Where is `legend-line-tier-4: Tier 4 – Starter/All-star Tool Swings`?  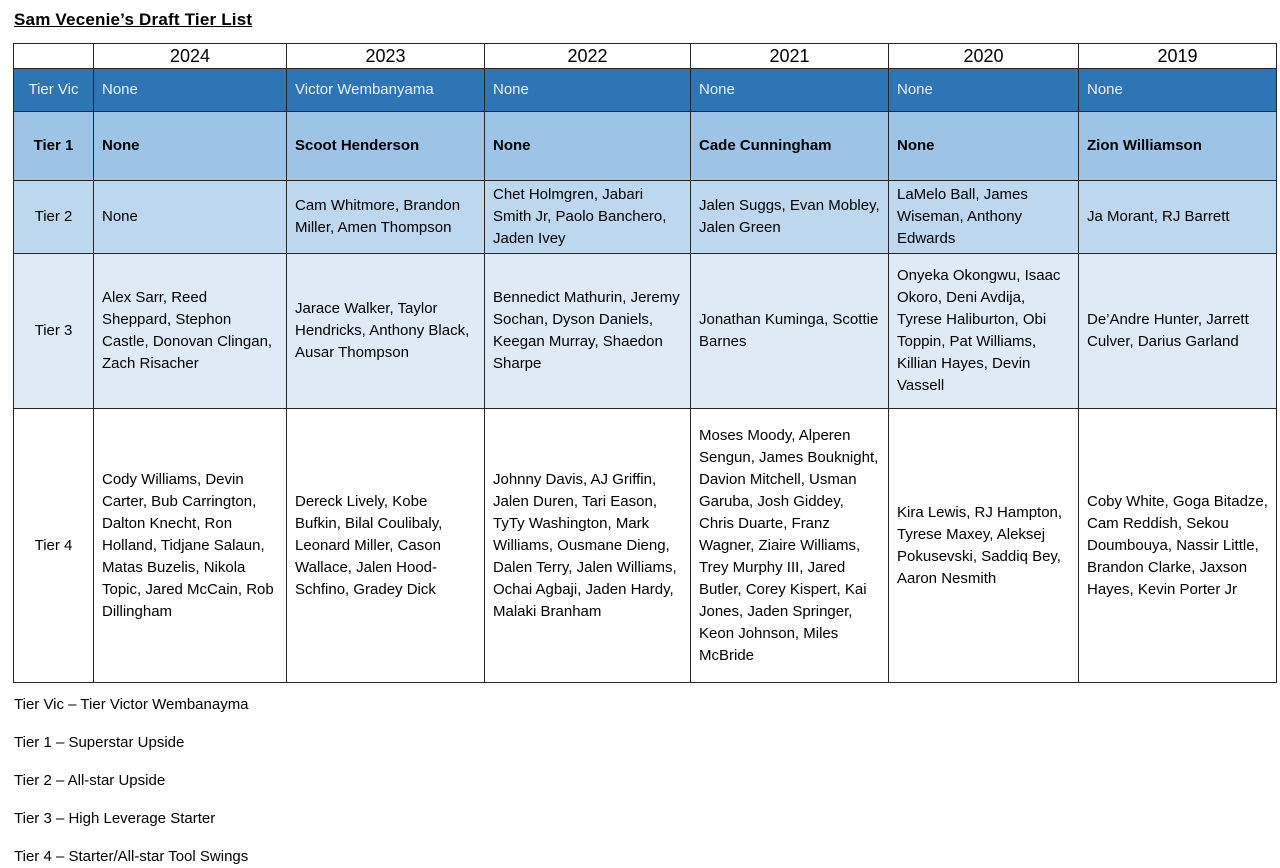 legend-line-tier-4: Tier 4 – Starter/All-star Tool Swings is located at coordinates (131, 856).